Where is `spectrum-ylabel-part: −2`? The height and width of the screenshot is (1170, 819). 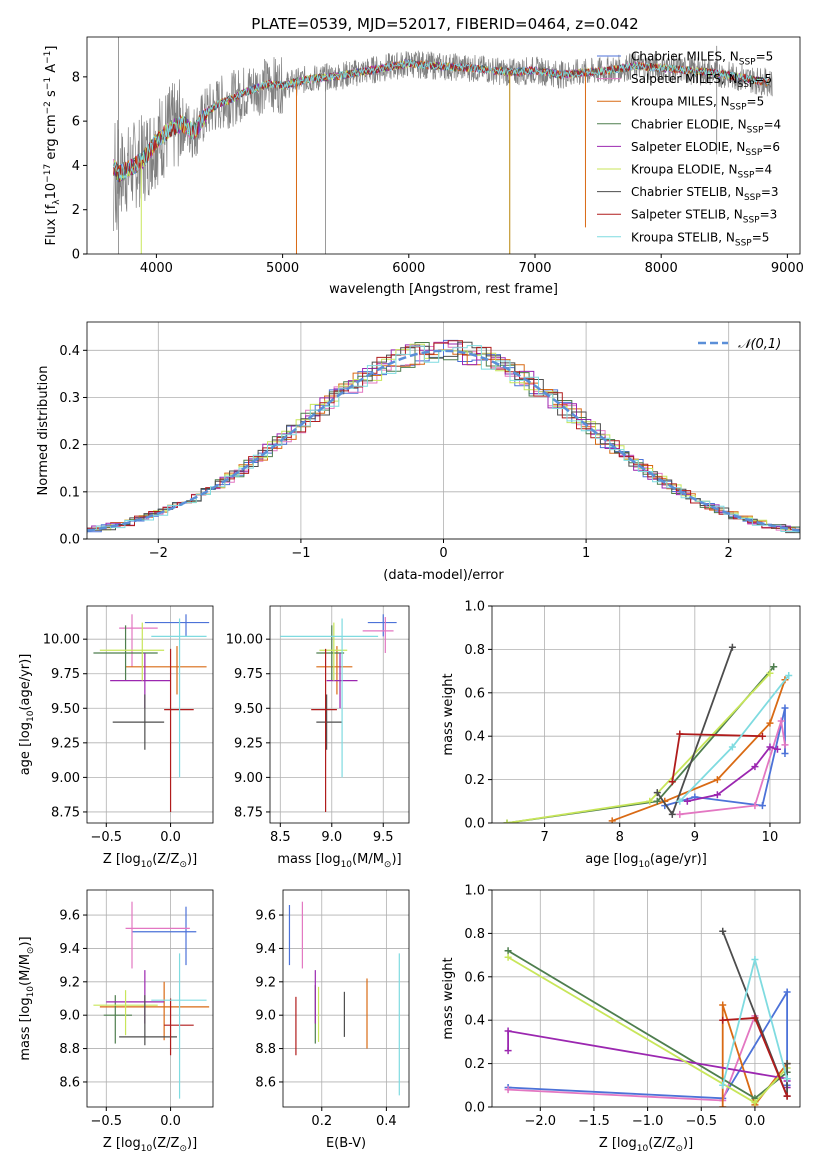 spectrum-ylabel-part: −2 is located at coordinates (48, 107).